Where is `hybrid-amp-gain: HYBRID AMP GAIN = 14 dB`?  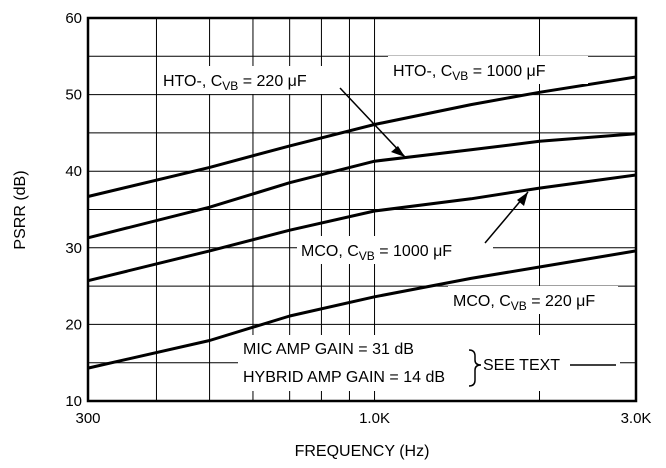
hybrid-amp-gain: HYBRID AMP GAIN = 14 dB is located at coordinates (344, 377).